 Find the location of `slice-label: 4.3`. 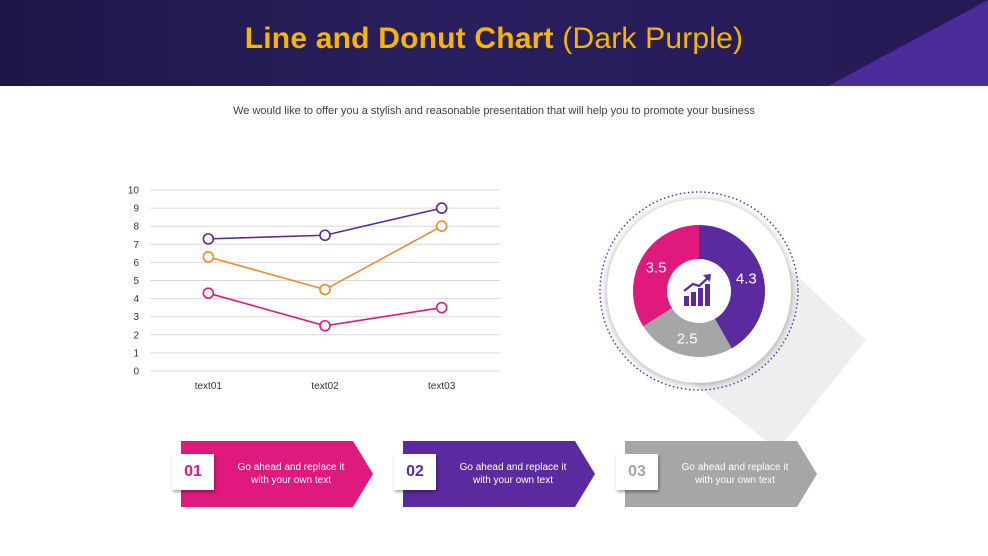

slice-label: 4.3 is located at coordinates (746, 278).